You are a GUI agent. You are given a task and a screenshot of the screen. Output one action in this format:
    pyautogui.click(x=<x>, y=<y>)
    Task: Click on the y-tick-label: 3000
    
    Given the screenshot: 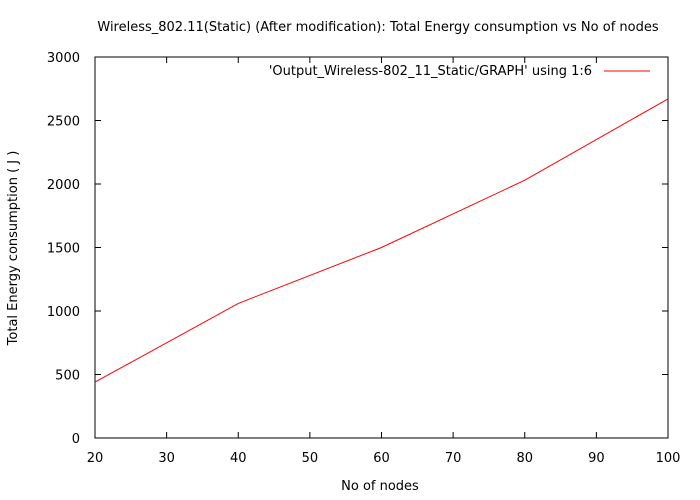 What is the action you would take?
    pyautogui.click(x=63, y=58)
    